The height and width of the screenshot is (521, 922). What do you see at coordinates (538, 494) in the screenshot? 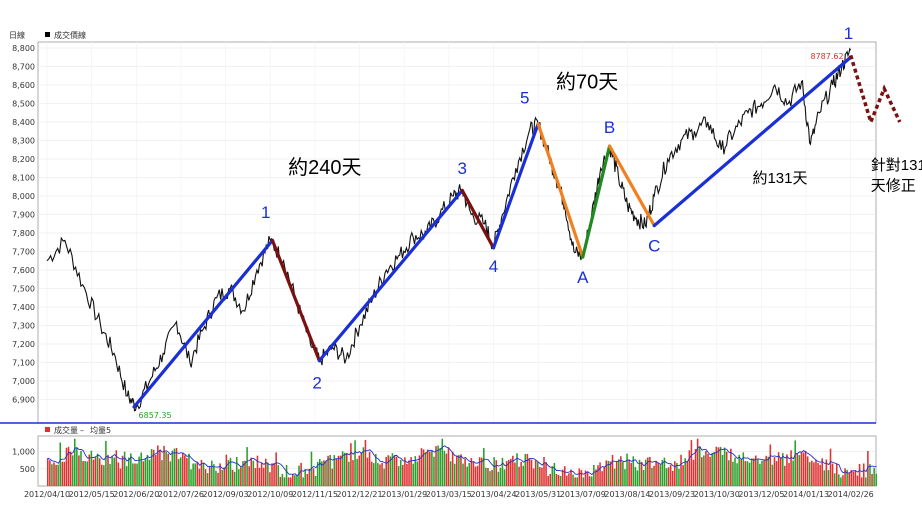
I see `x-date-label: 2013/05/31` at bounding box center [538, 494].